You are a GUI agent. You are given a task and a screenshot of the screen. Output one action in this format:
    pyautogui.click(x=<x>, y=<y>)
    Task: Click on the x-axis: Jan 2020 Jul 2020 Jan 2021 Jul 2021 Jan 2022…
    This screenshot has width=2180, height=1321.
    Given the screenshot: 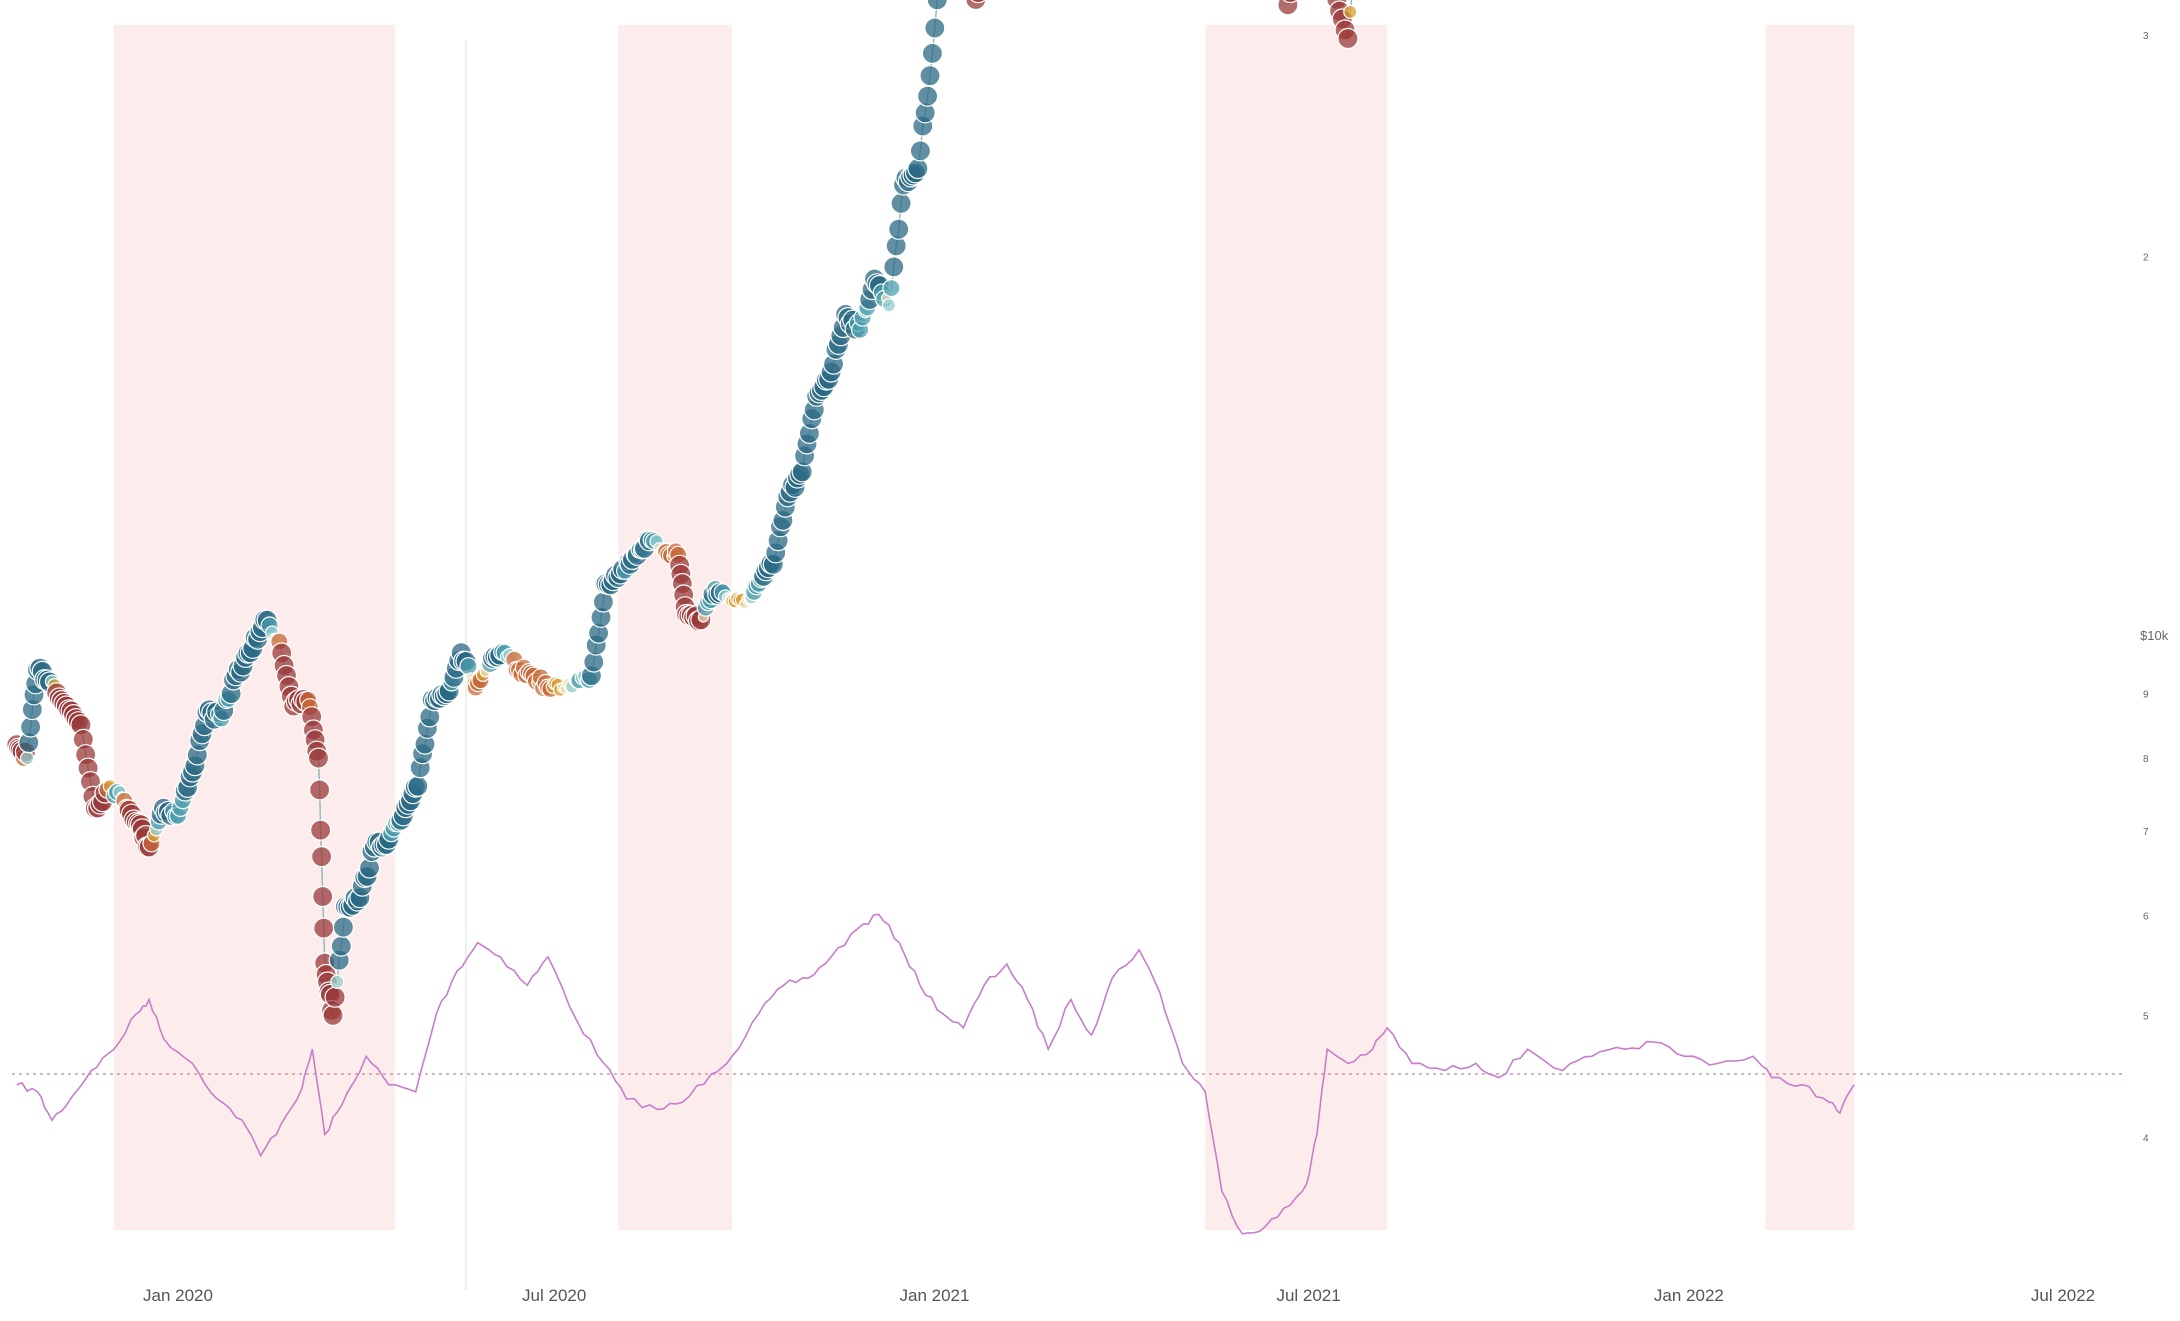 What is the action you would take?
    pyautogui.click(x=1119, y=1295)
    